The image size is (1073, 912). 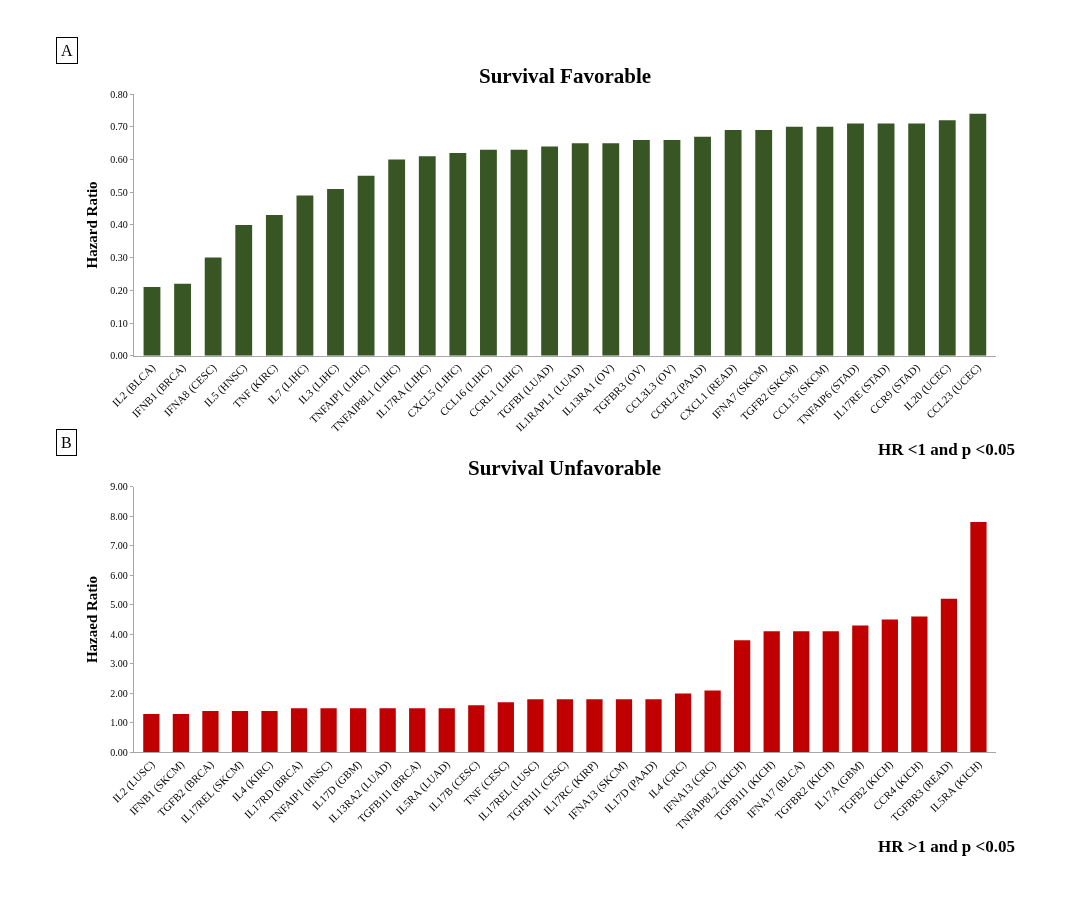 What do you see at coordinates (119, 575) in the screenshot?
I see `y-tick-label: 6.00` at bounding box center [119, 575].